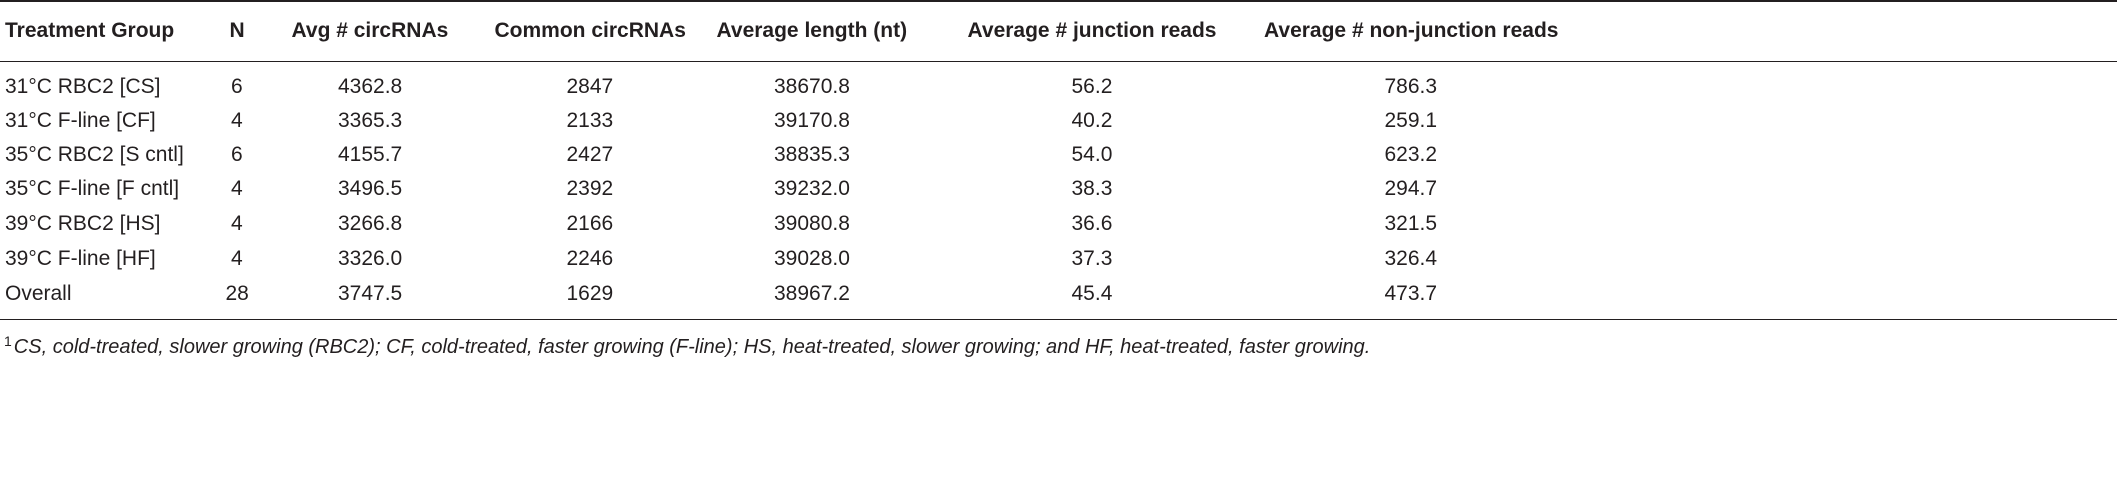 The width and height of the screenshot is (2117, 486). I want to click on table-cell: 38.3, so click(1092, 188).